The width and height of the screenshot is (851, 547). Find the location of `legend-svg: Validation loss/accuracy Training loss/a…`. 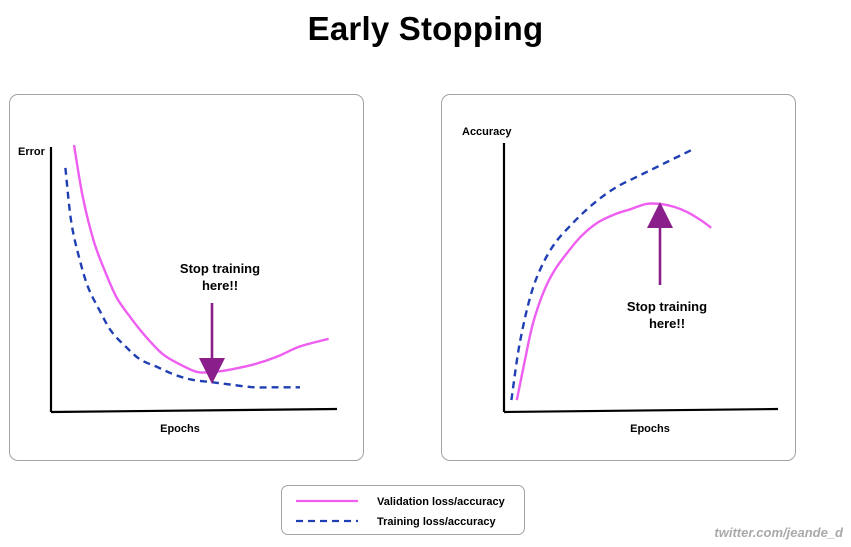

legend-svg: Validation loss/accuracy Training loss/a… is located at coordinates (401, 512).